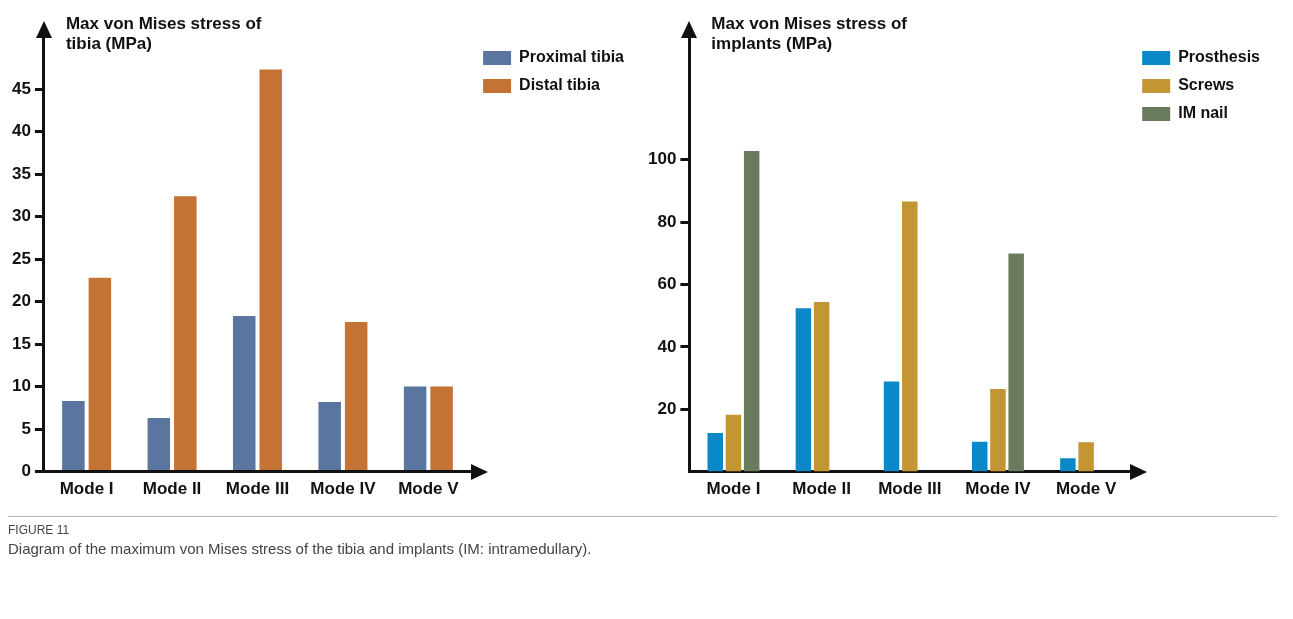  What do you see at coordinates (1219, 57) in the screenshot?
I see `legend-label: Prosthesis` at bounding box center [1219, 57].